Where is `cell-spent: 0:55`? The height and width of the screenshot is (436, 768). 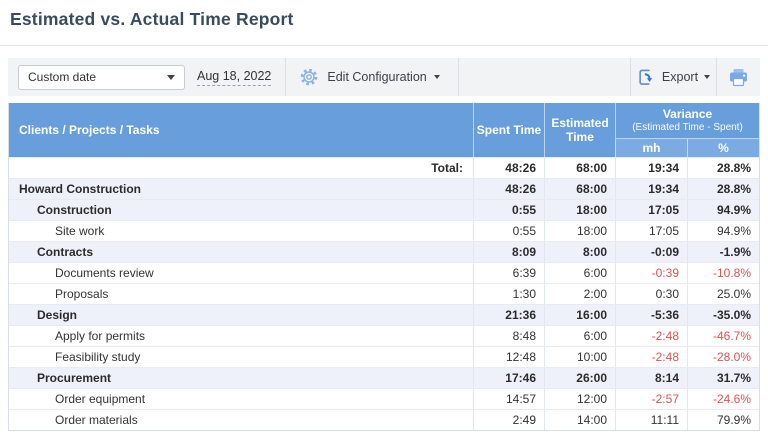 cell-spent: 0:55 is located at coordinates (508, 210).